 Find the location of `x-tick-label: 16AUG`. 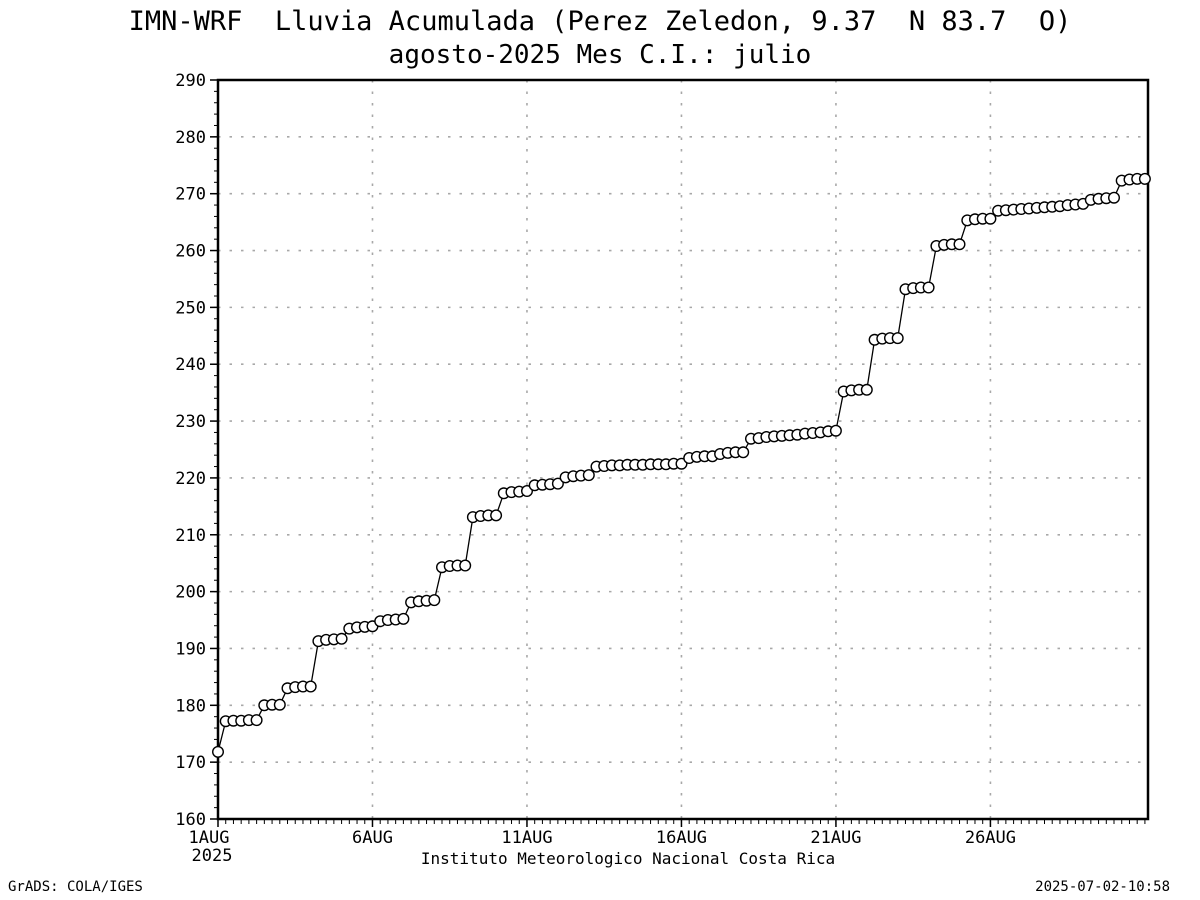

x-tick-label: 16AUG is located at coordinates (681, 838).